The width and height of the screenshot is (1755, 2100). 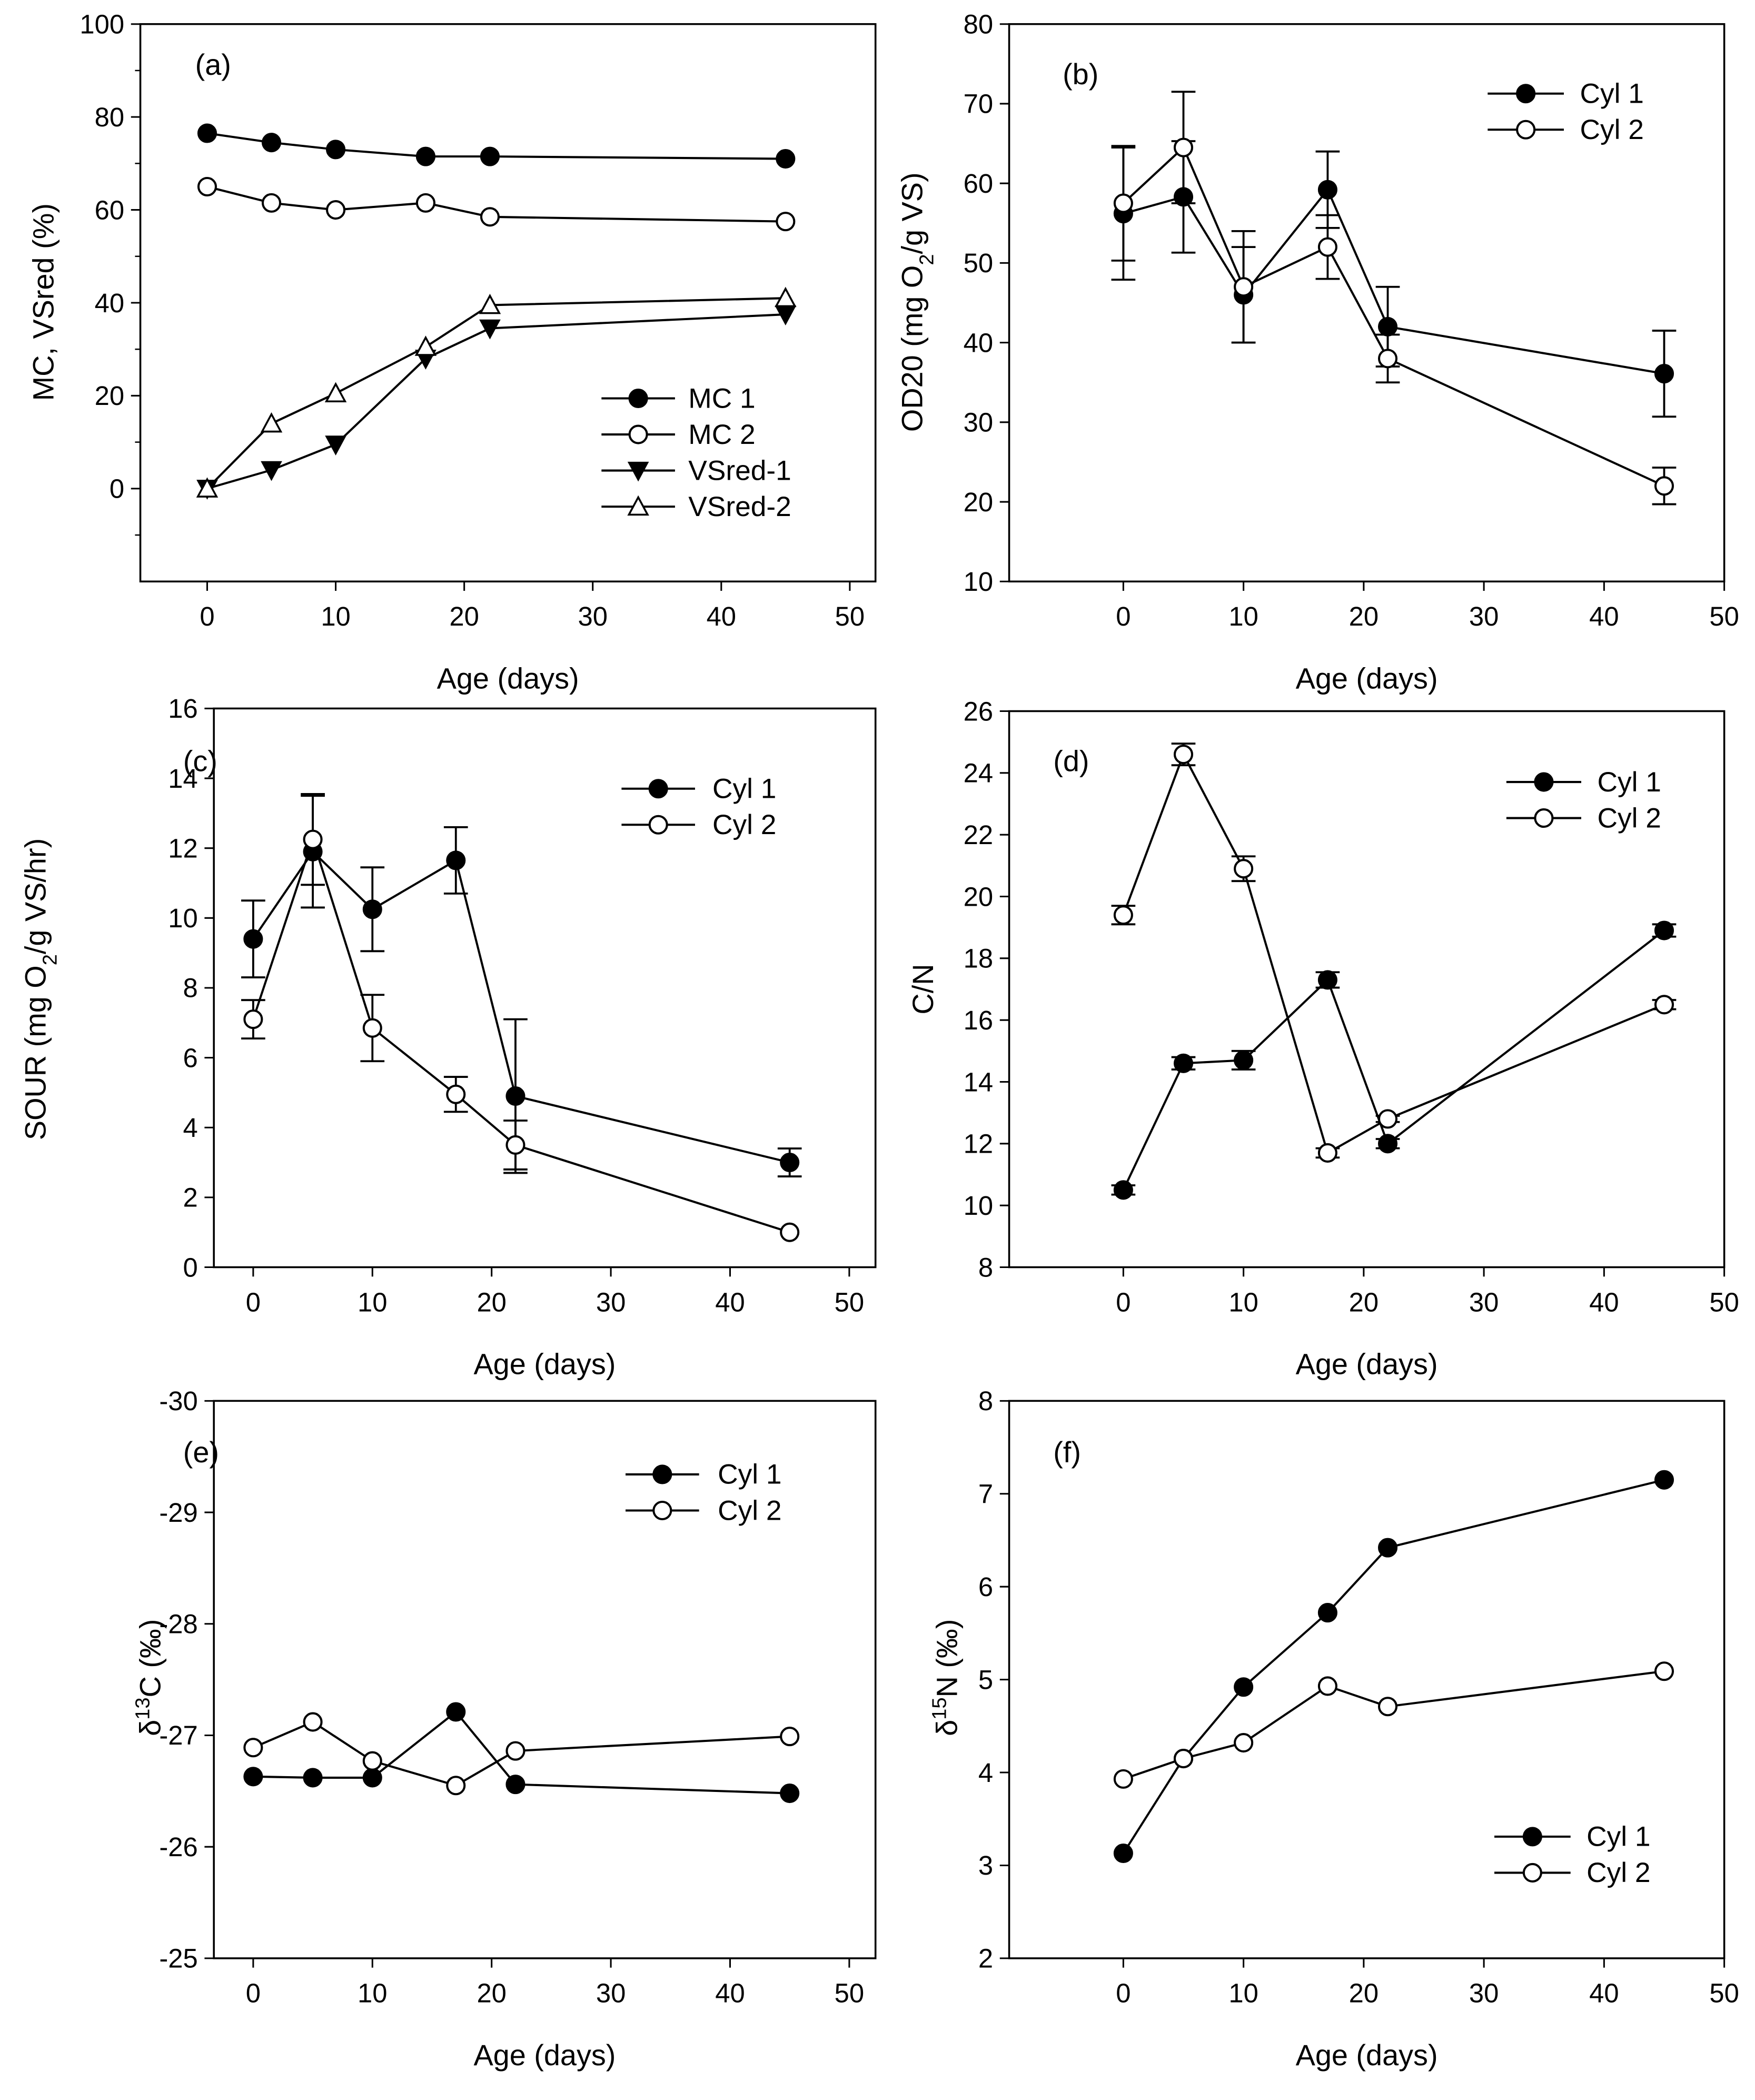 What do you see at coordinates (739, 507) in the screenshot?
I see `legend-label: VSred-2` at bounding box center [739, 507].